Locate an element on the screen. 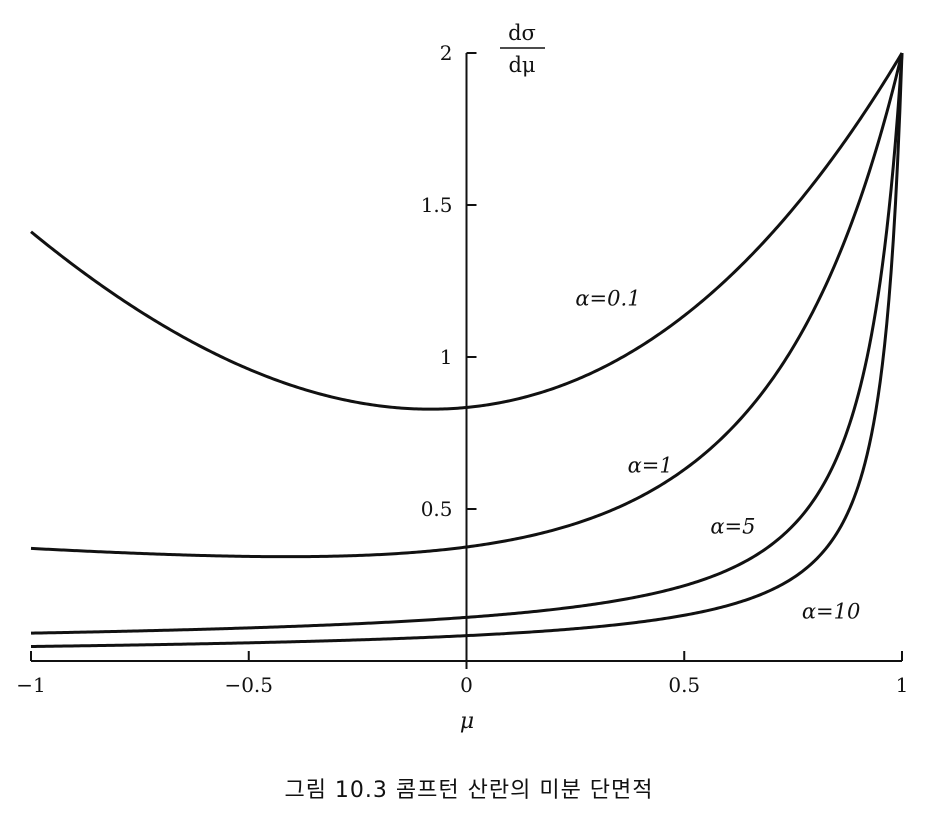  series-label: α=5 is located at coordinates (732, 526).